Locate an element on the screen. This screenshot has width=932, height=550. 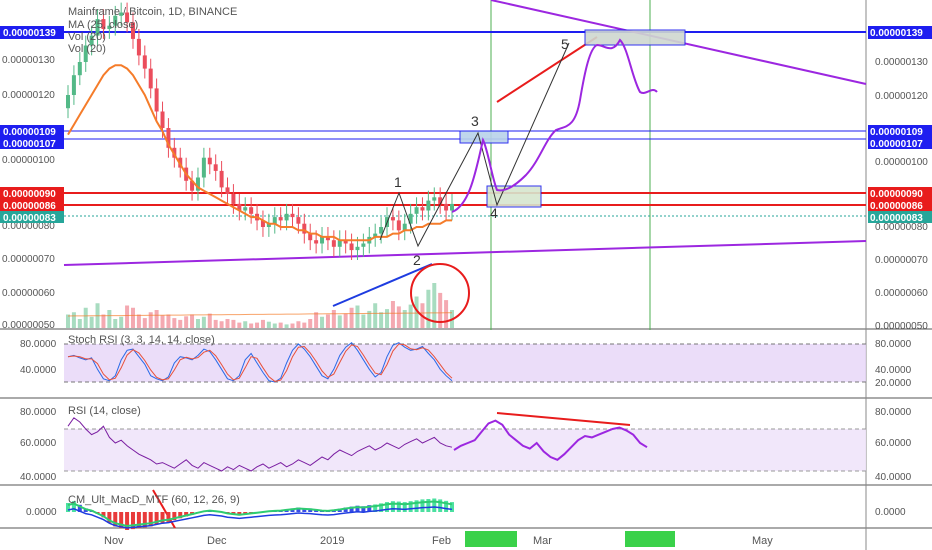
ma-legend: MA (25, close) is located at coordinates (103, 25).